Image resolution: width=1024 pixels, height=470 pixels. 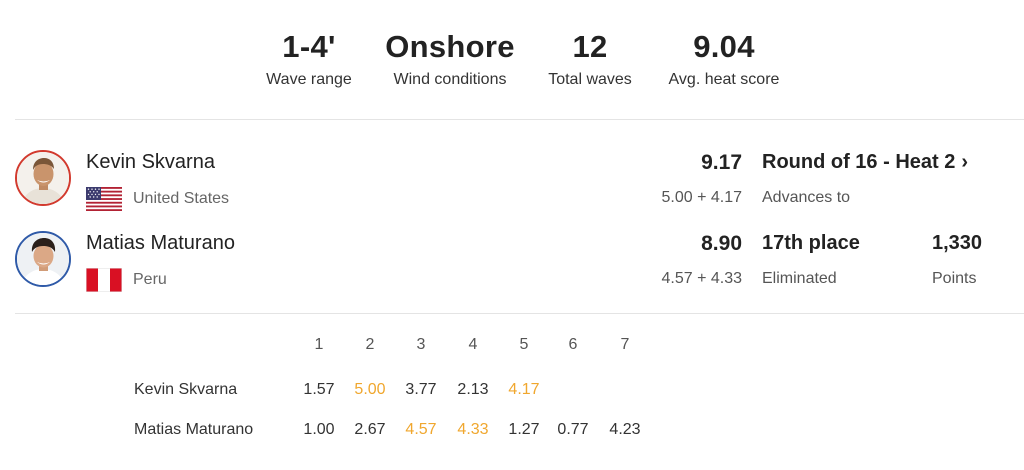 I want to click on stat-value: 1-4', so click(x=309, y=46).